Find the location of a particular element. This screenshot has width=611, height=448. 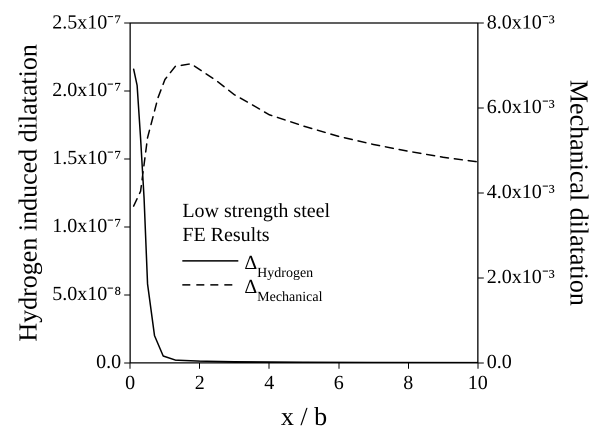

legend-title: Low strength steel FE Results is located at coordinates (256, 223).